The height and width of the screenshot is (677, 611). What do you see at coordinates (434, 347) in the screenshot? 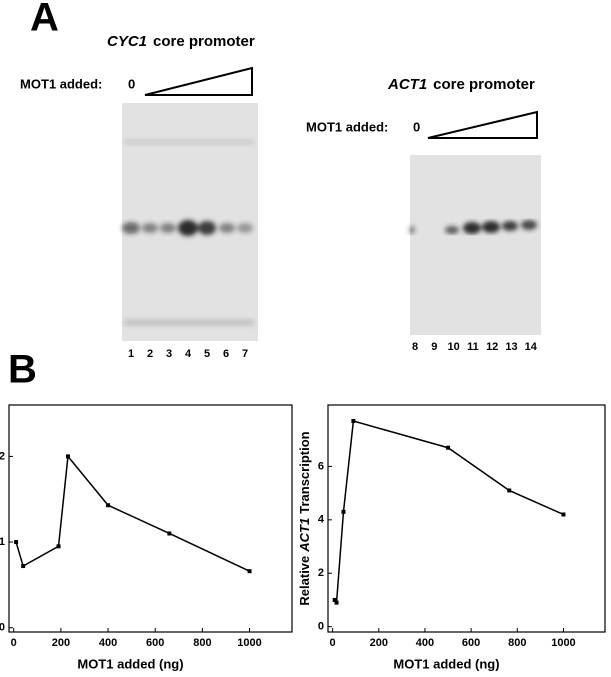
I see `lane-number: 9` at bounding box center [434, 347].